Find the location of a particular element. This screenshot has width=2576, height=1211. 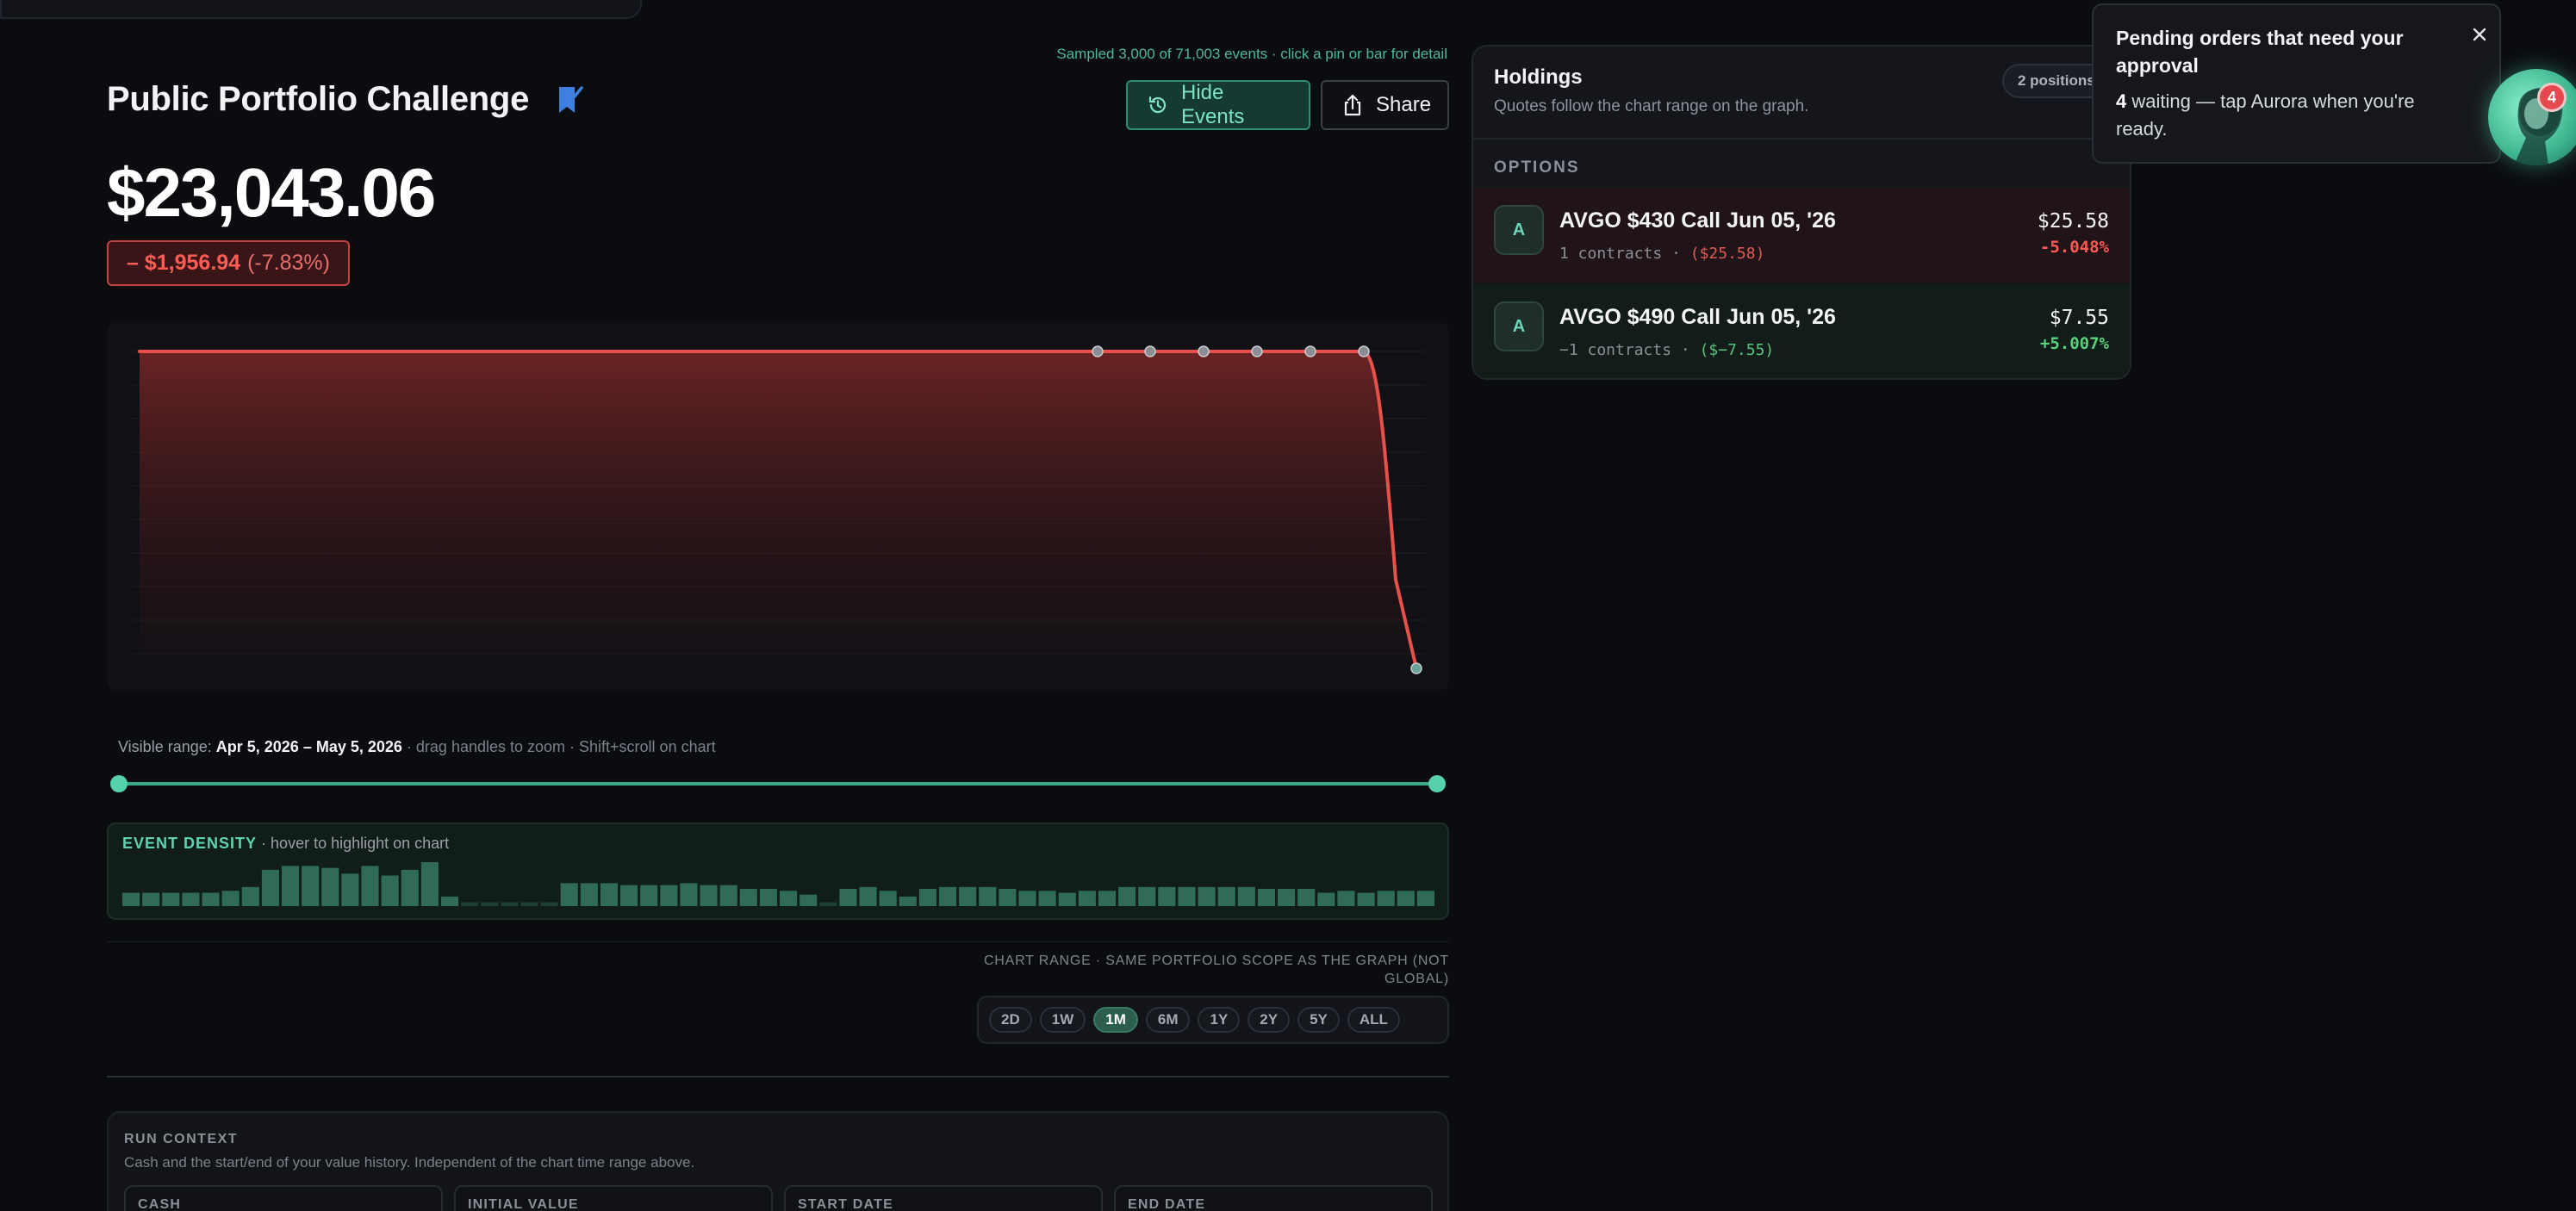

bookmark-check-icon is located at coordinates (570, 100).